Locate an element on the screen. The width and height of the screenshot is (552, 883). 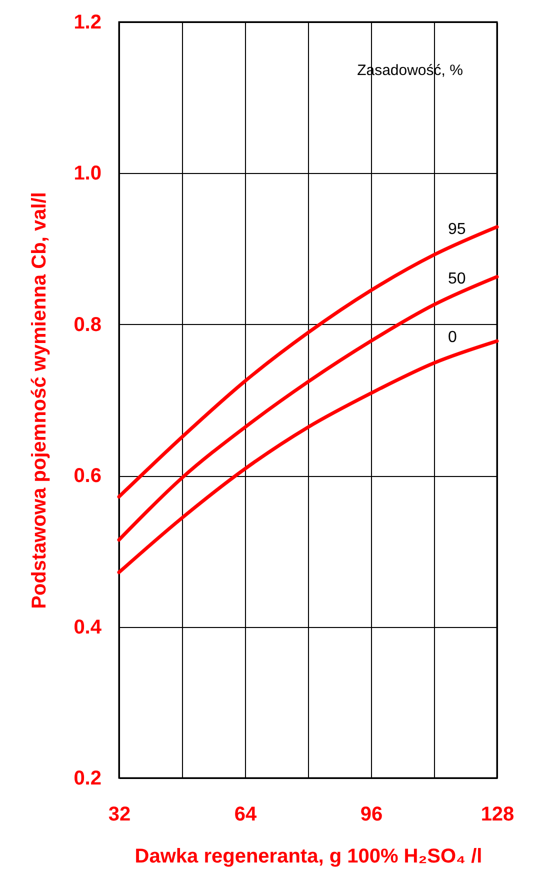
y-tick-label: 0.2 is located at coordinates (88, 779).